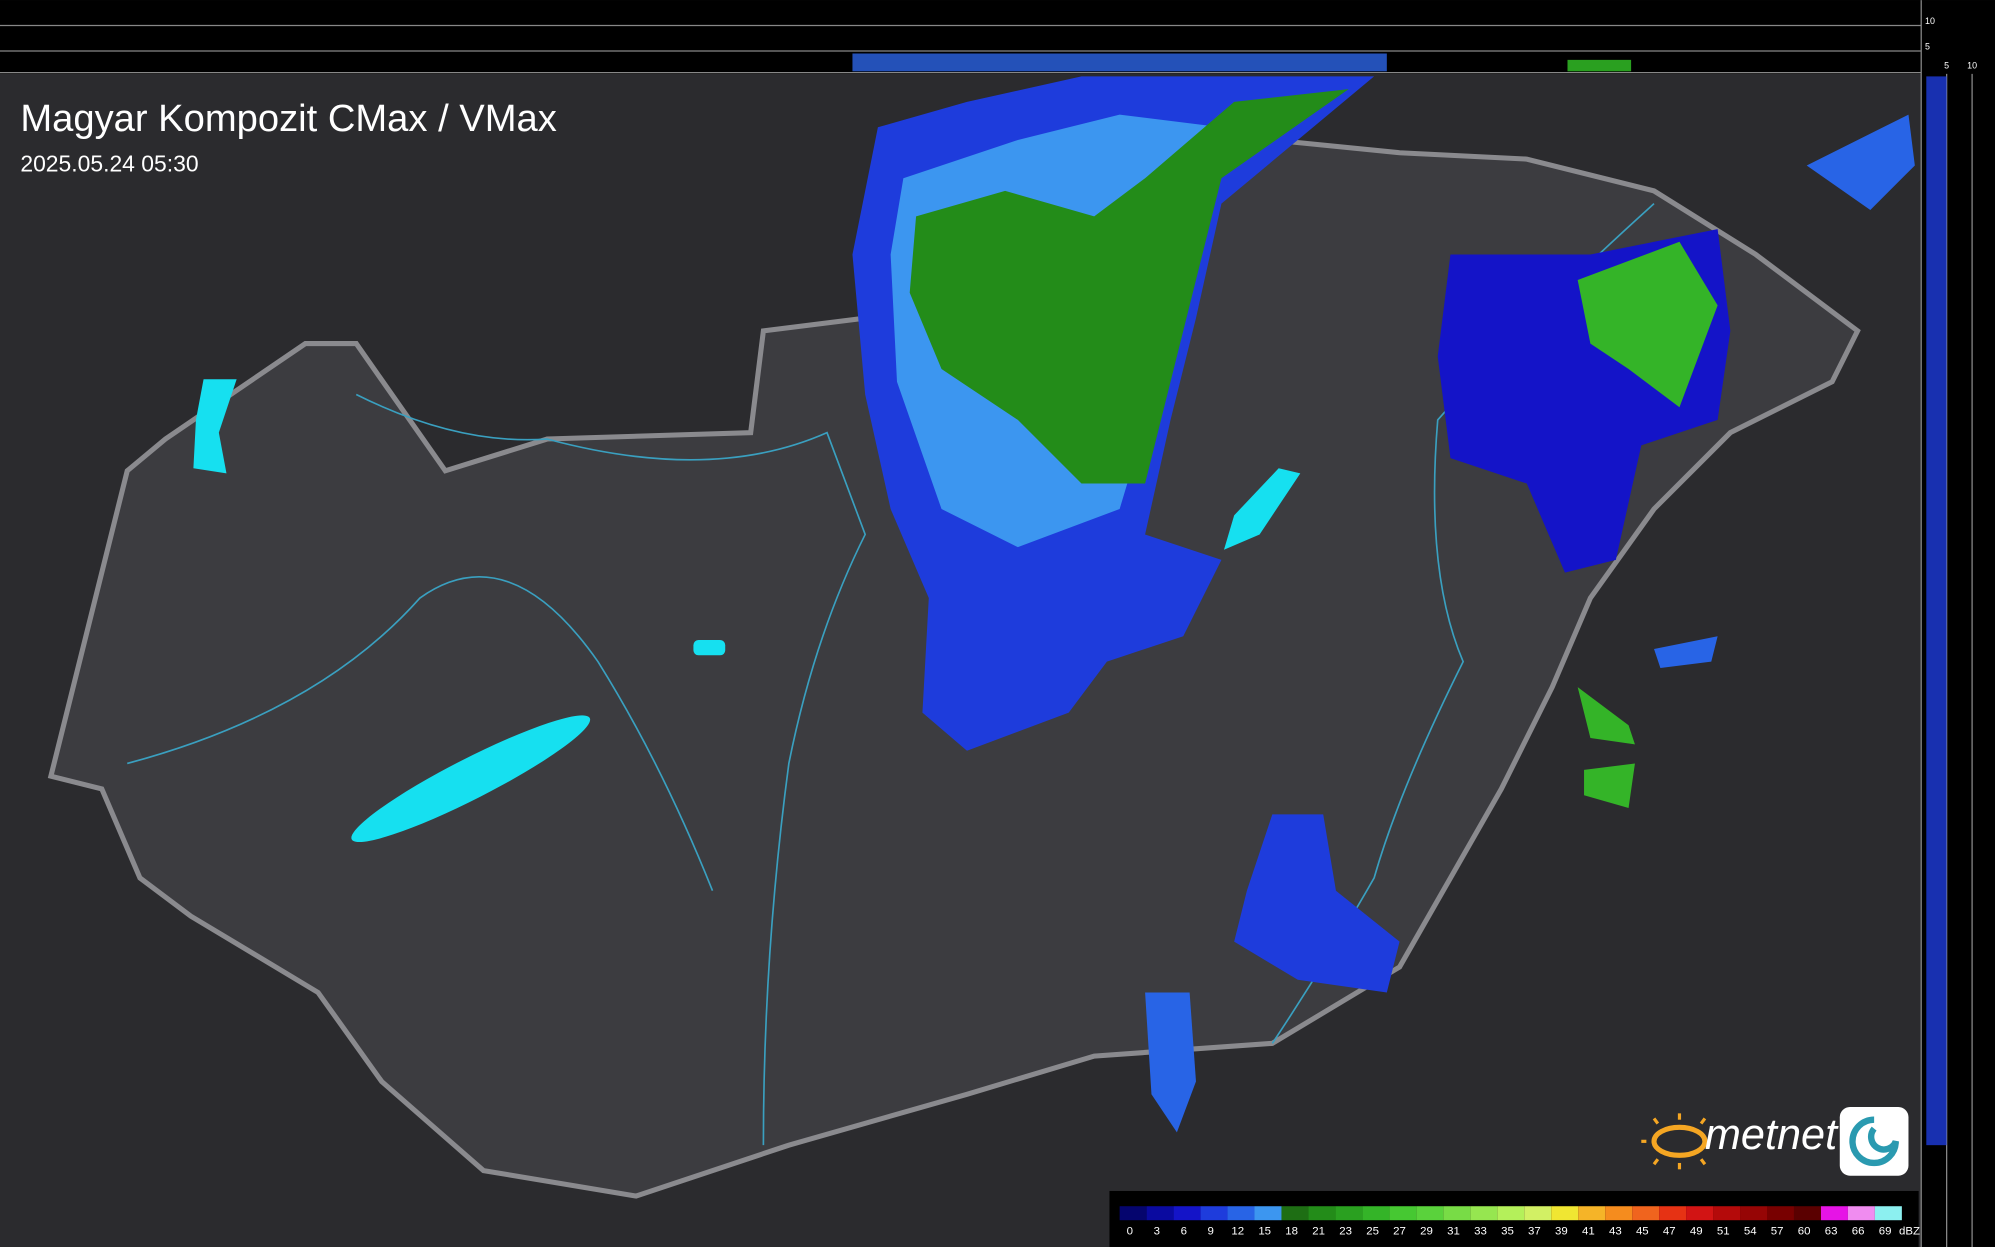 This screenshot has height=1247, width=1995. What do you see at coordinates (1130, 1232) in the screenshot?
I see `legend-label: 0` at bounding box center [1130, 1232].